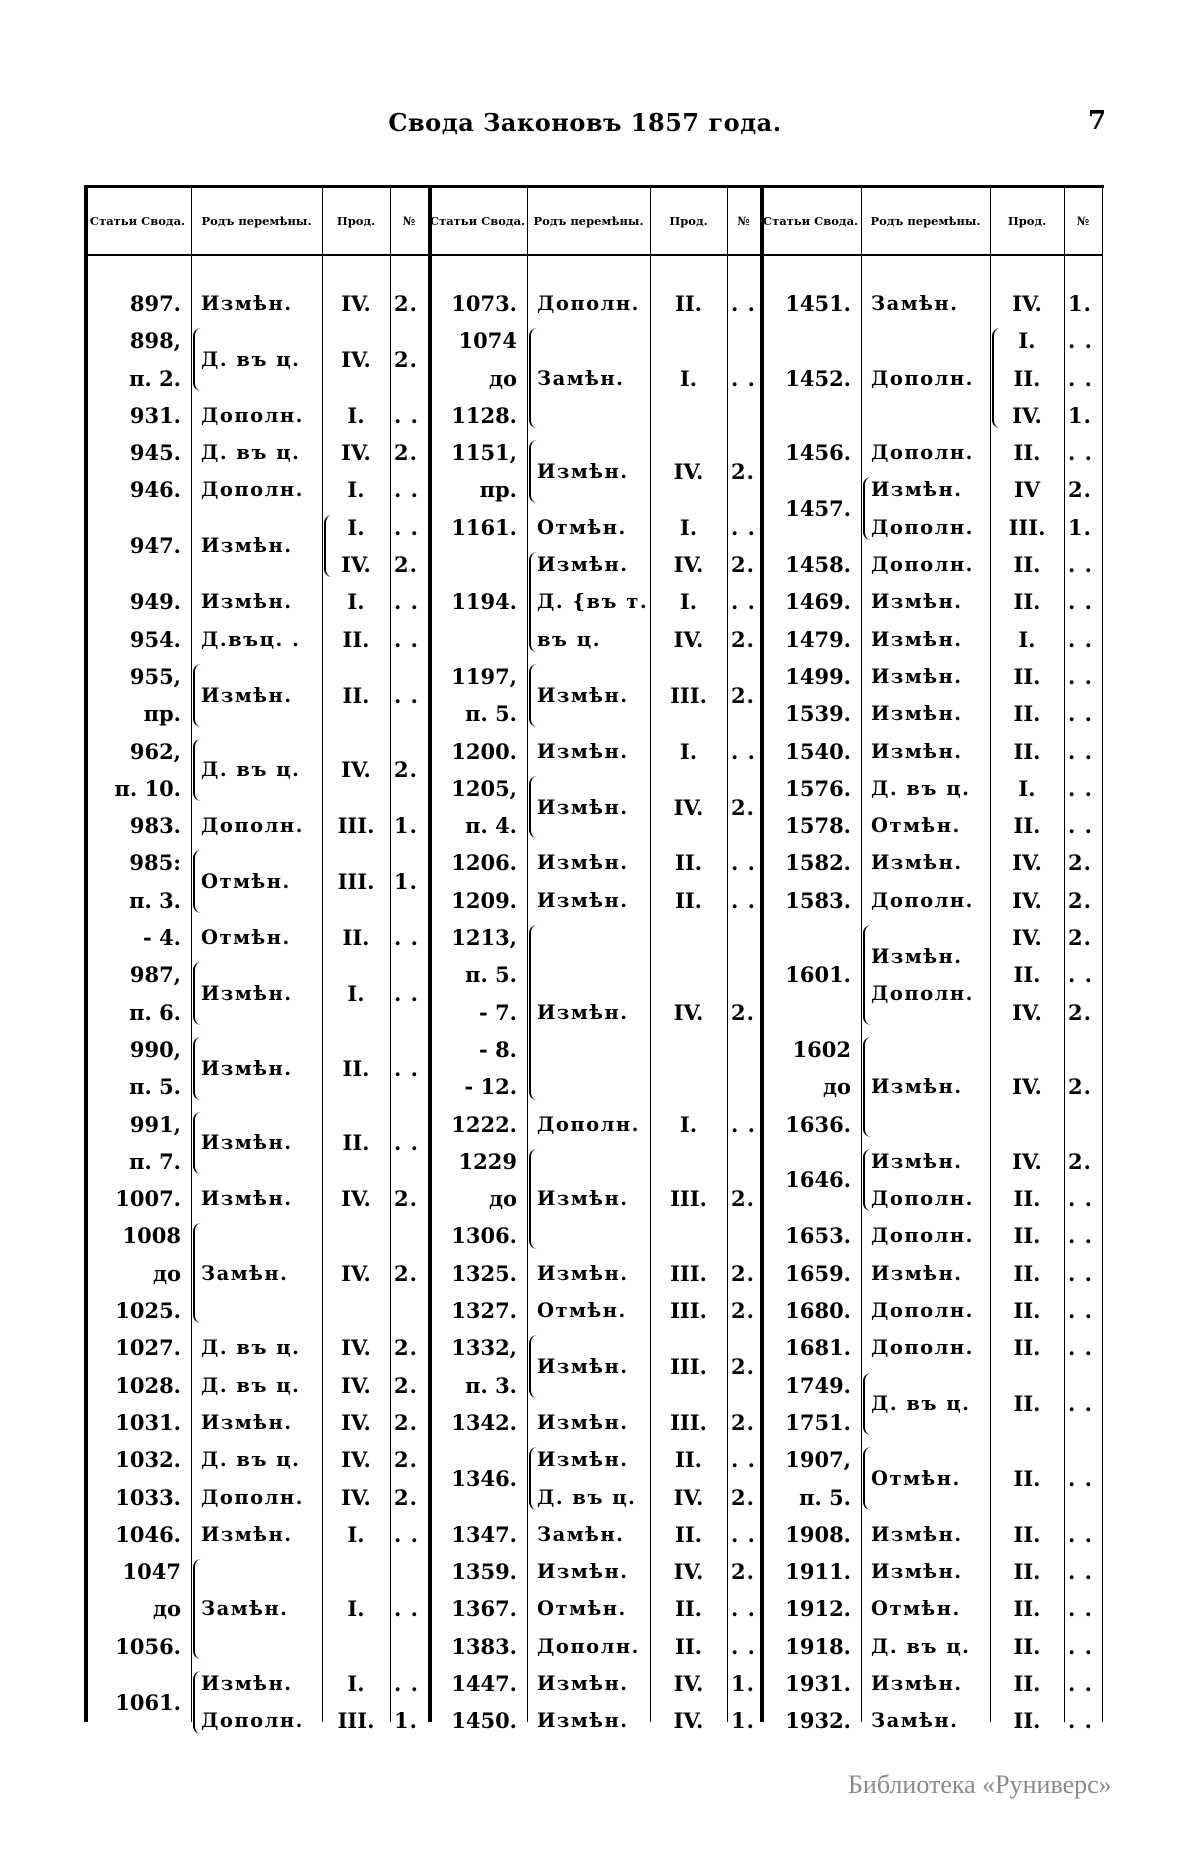 Image resolution: width=1200 pixels, height=1856 pixels. What do you see at coordinates (148, 1460) in the screenshot?
I see `article-text: 1032.` at bounding box center [148, 1460].